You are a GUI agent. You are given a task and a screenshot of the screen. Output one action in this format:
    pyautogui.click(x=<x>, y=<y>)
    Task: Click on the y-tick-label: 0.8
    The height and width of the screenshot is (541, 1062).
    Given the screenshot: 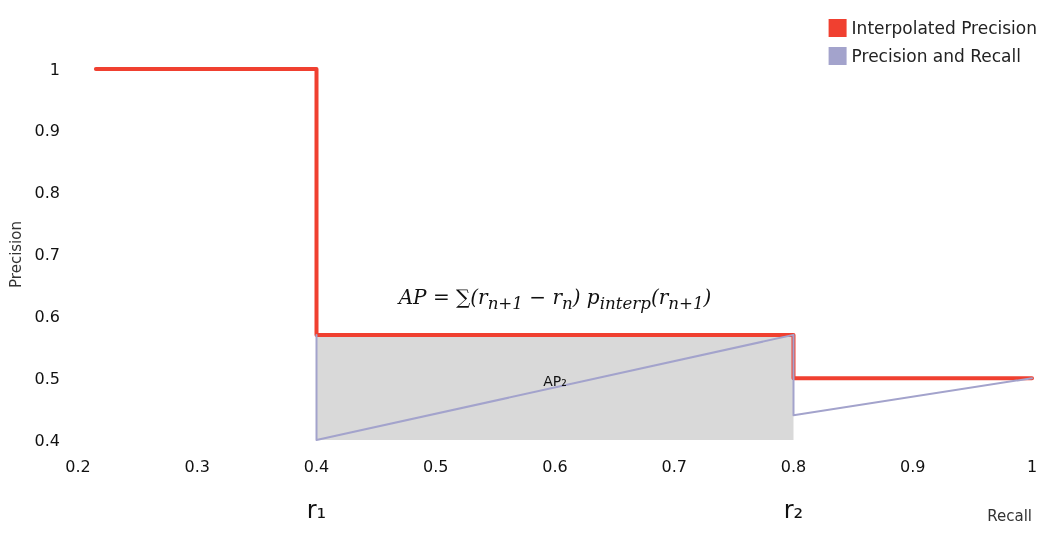 What is the action you would take?
    pyautogui.click(x=47, y=193)
    